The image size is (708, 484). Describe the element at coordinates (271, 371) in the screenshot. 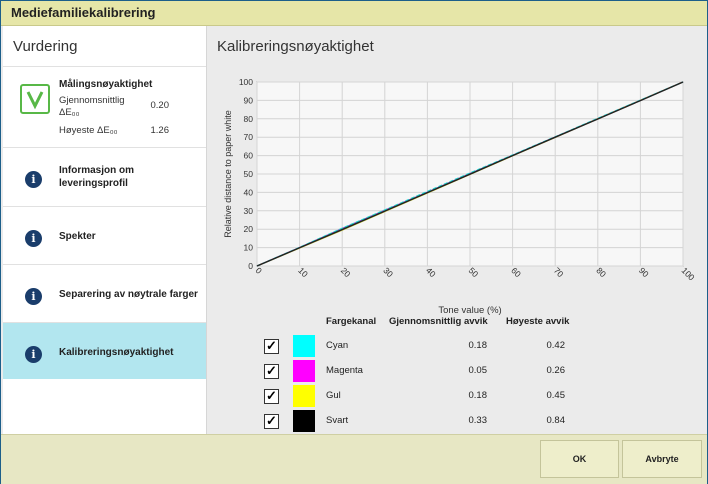

I see `magenta-checkbox: ✓` at that location.